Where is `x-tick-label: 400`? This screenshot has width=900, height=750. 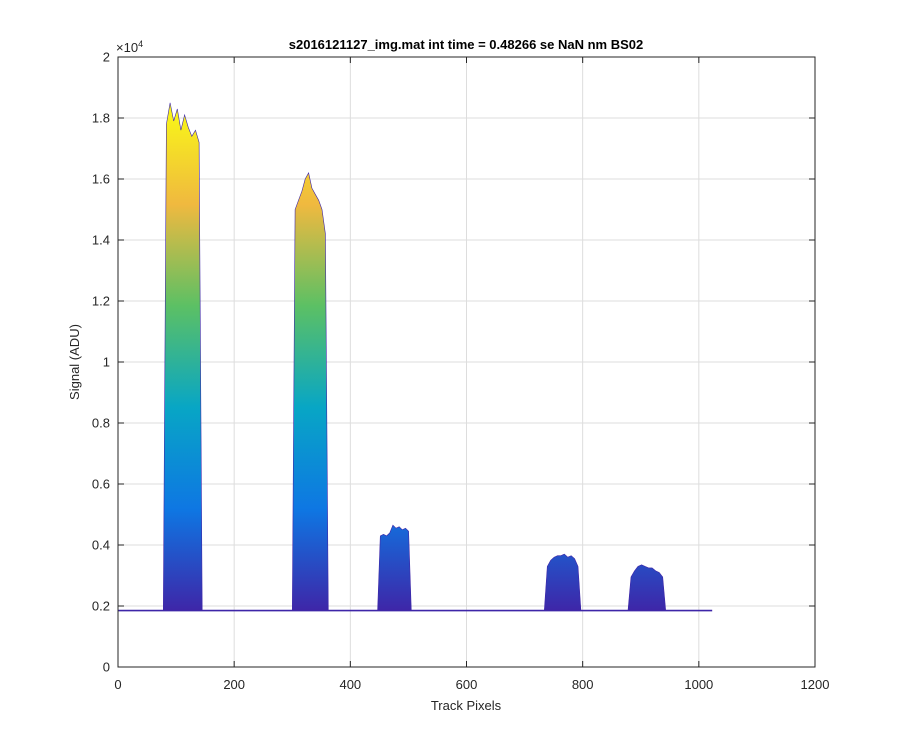
x-tick-label: 400 is located at coordinates (350, 684).